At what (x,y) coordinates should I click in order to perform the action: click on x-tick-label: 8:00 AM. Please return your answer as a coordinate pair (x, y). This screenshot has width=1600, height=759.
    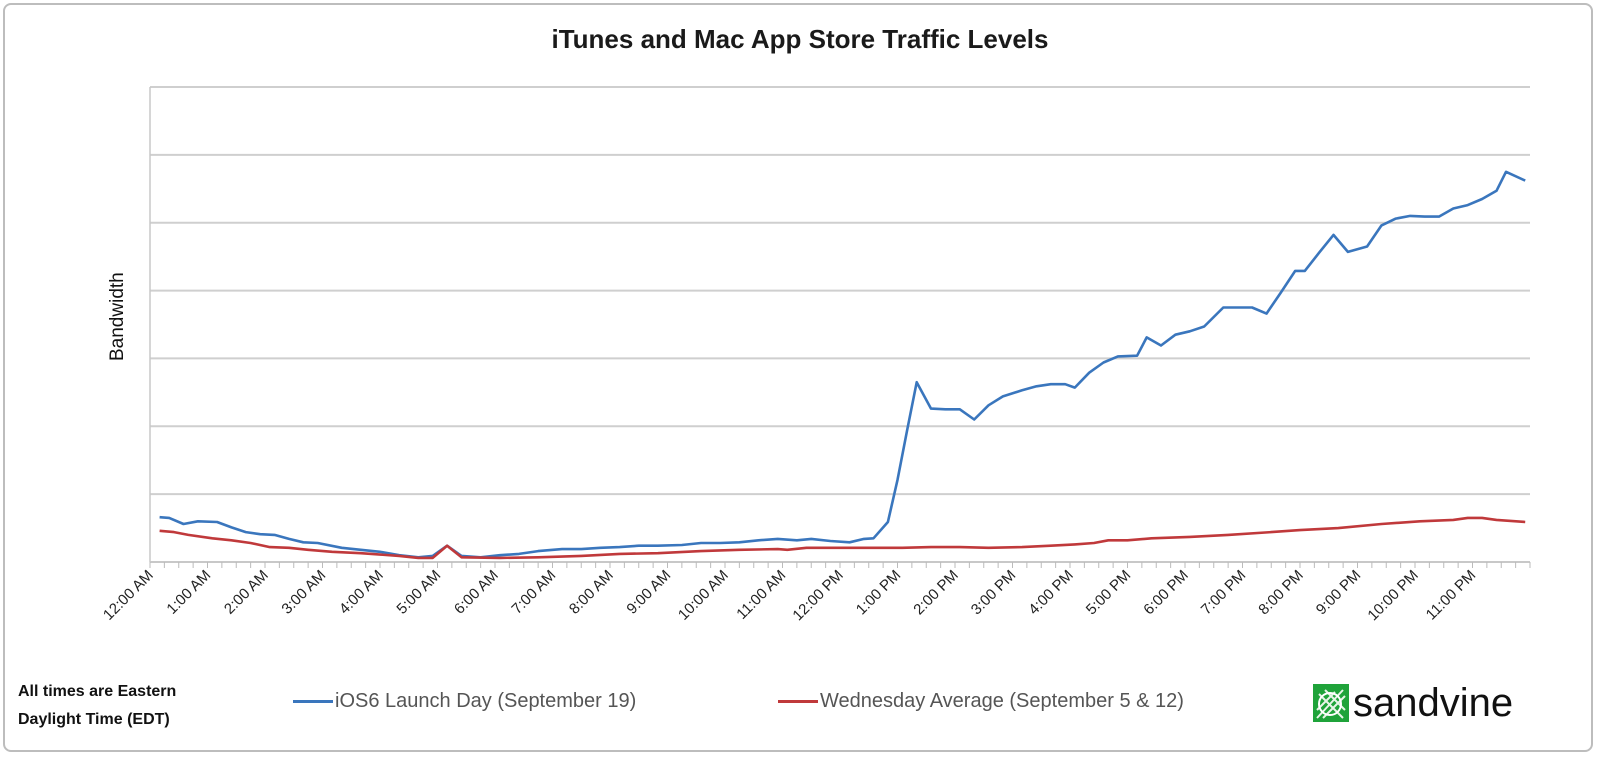
    Looking at the image, I should click on (591, 592).